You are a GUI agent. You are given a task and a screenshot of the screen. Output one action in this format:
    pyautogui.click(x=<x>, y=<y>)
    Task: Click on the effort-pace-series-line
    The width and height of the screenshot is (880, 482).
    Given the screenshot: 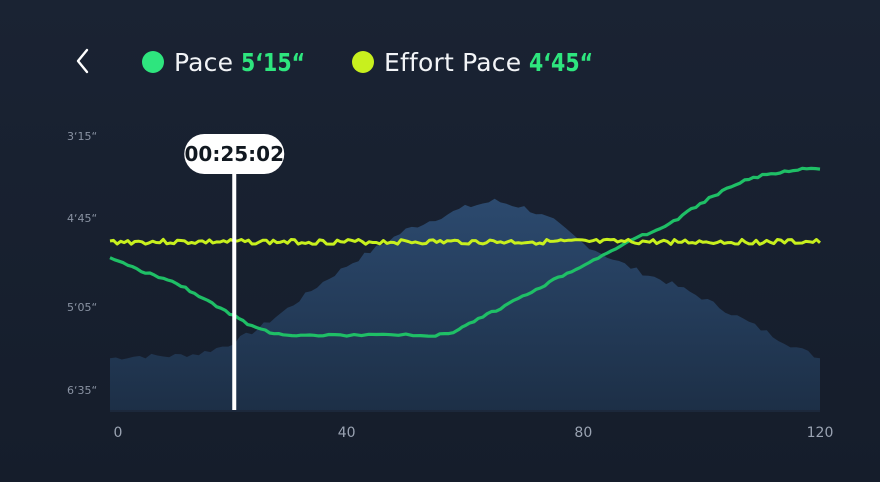 What is the action you would take?
    pyautogui.click(x=465, y=241)
    